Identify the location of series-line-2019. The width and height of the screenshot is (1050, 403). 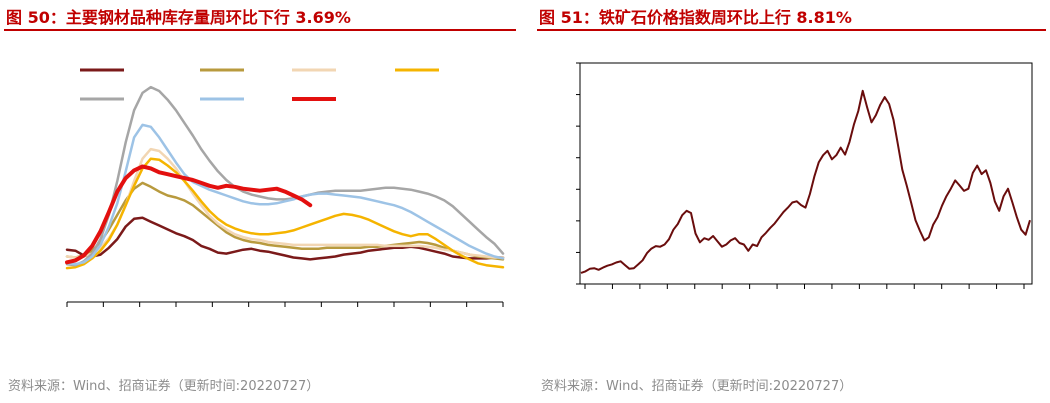
(285, 213).